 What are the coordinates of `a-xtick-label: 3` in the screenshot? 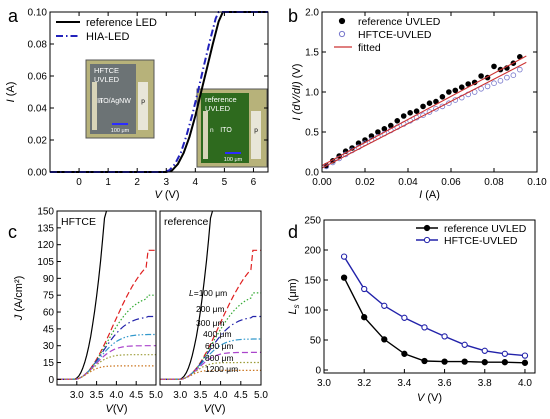 It's located at (166, 182).